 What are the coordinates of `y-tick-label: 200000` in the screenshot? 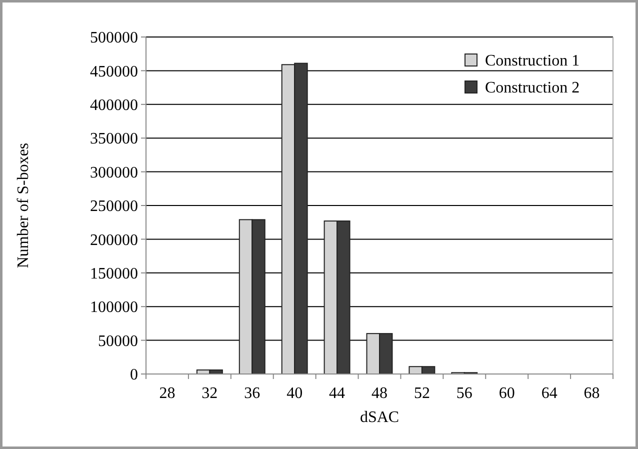 It's located at (114, 240).